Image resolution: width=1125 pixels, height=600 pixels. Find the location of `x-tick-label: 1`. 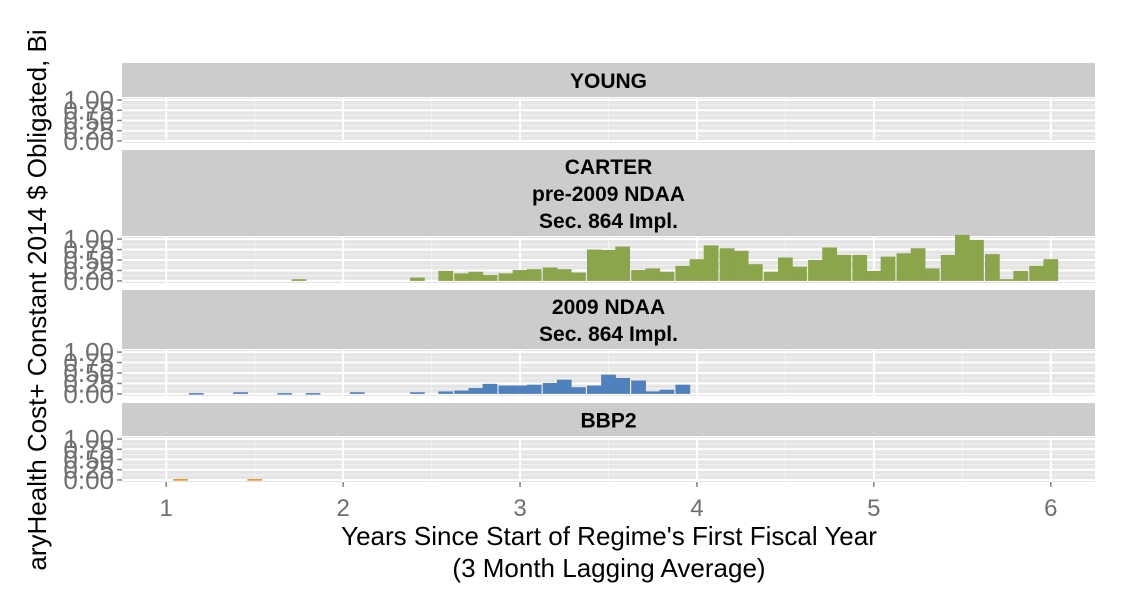

x-tick-label: 1 is located at coordinates (166, 508).